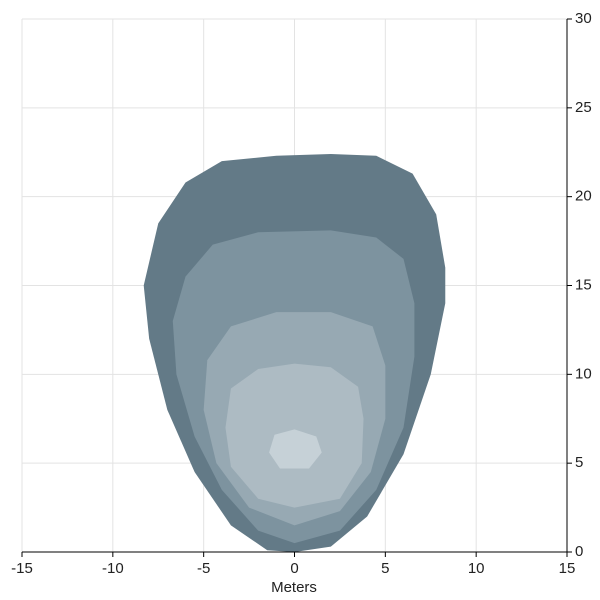 The image size is (600, 600). What do you see at coordinates (295, 449) in the screenshot?
I see `contour-region` at bounding box center [295, 449].